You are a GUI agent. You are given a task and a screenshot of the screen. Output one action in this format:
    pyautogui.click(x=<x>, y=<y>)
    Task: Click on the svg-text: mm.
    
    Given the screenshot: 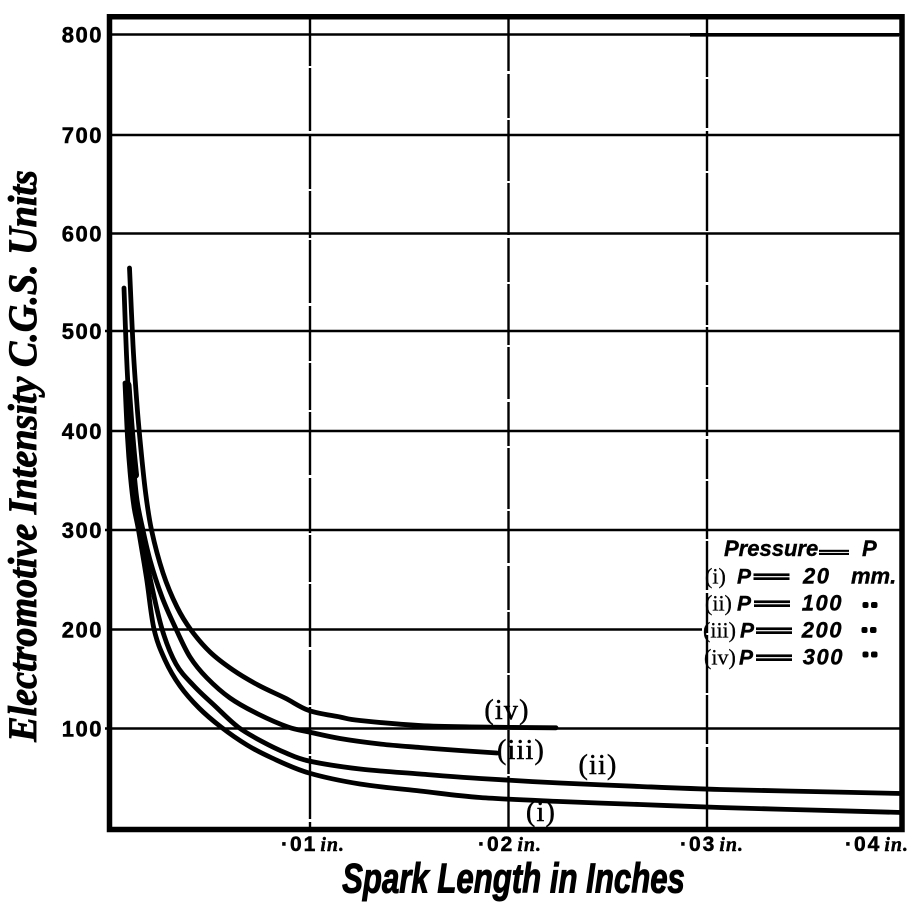 What is the action you would take?
    pyautogui.click(x=873, y=576)
    